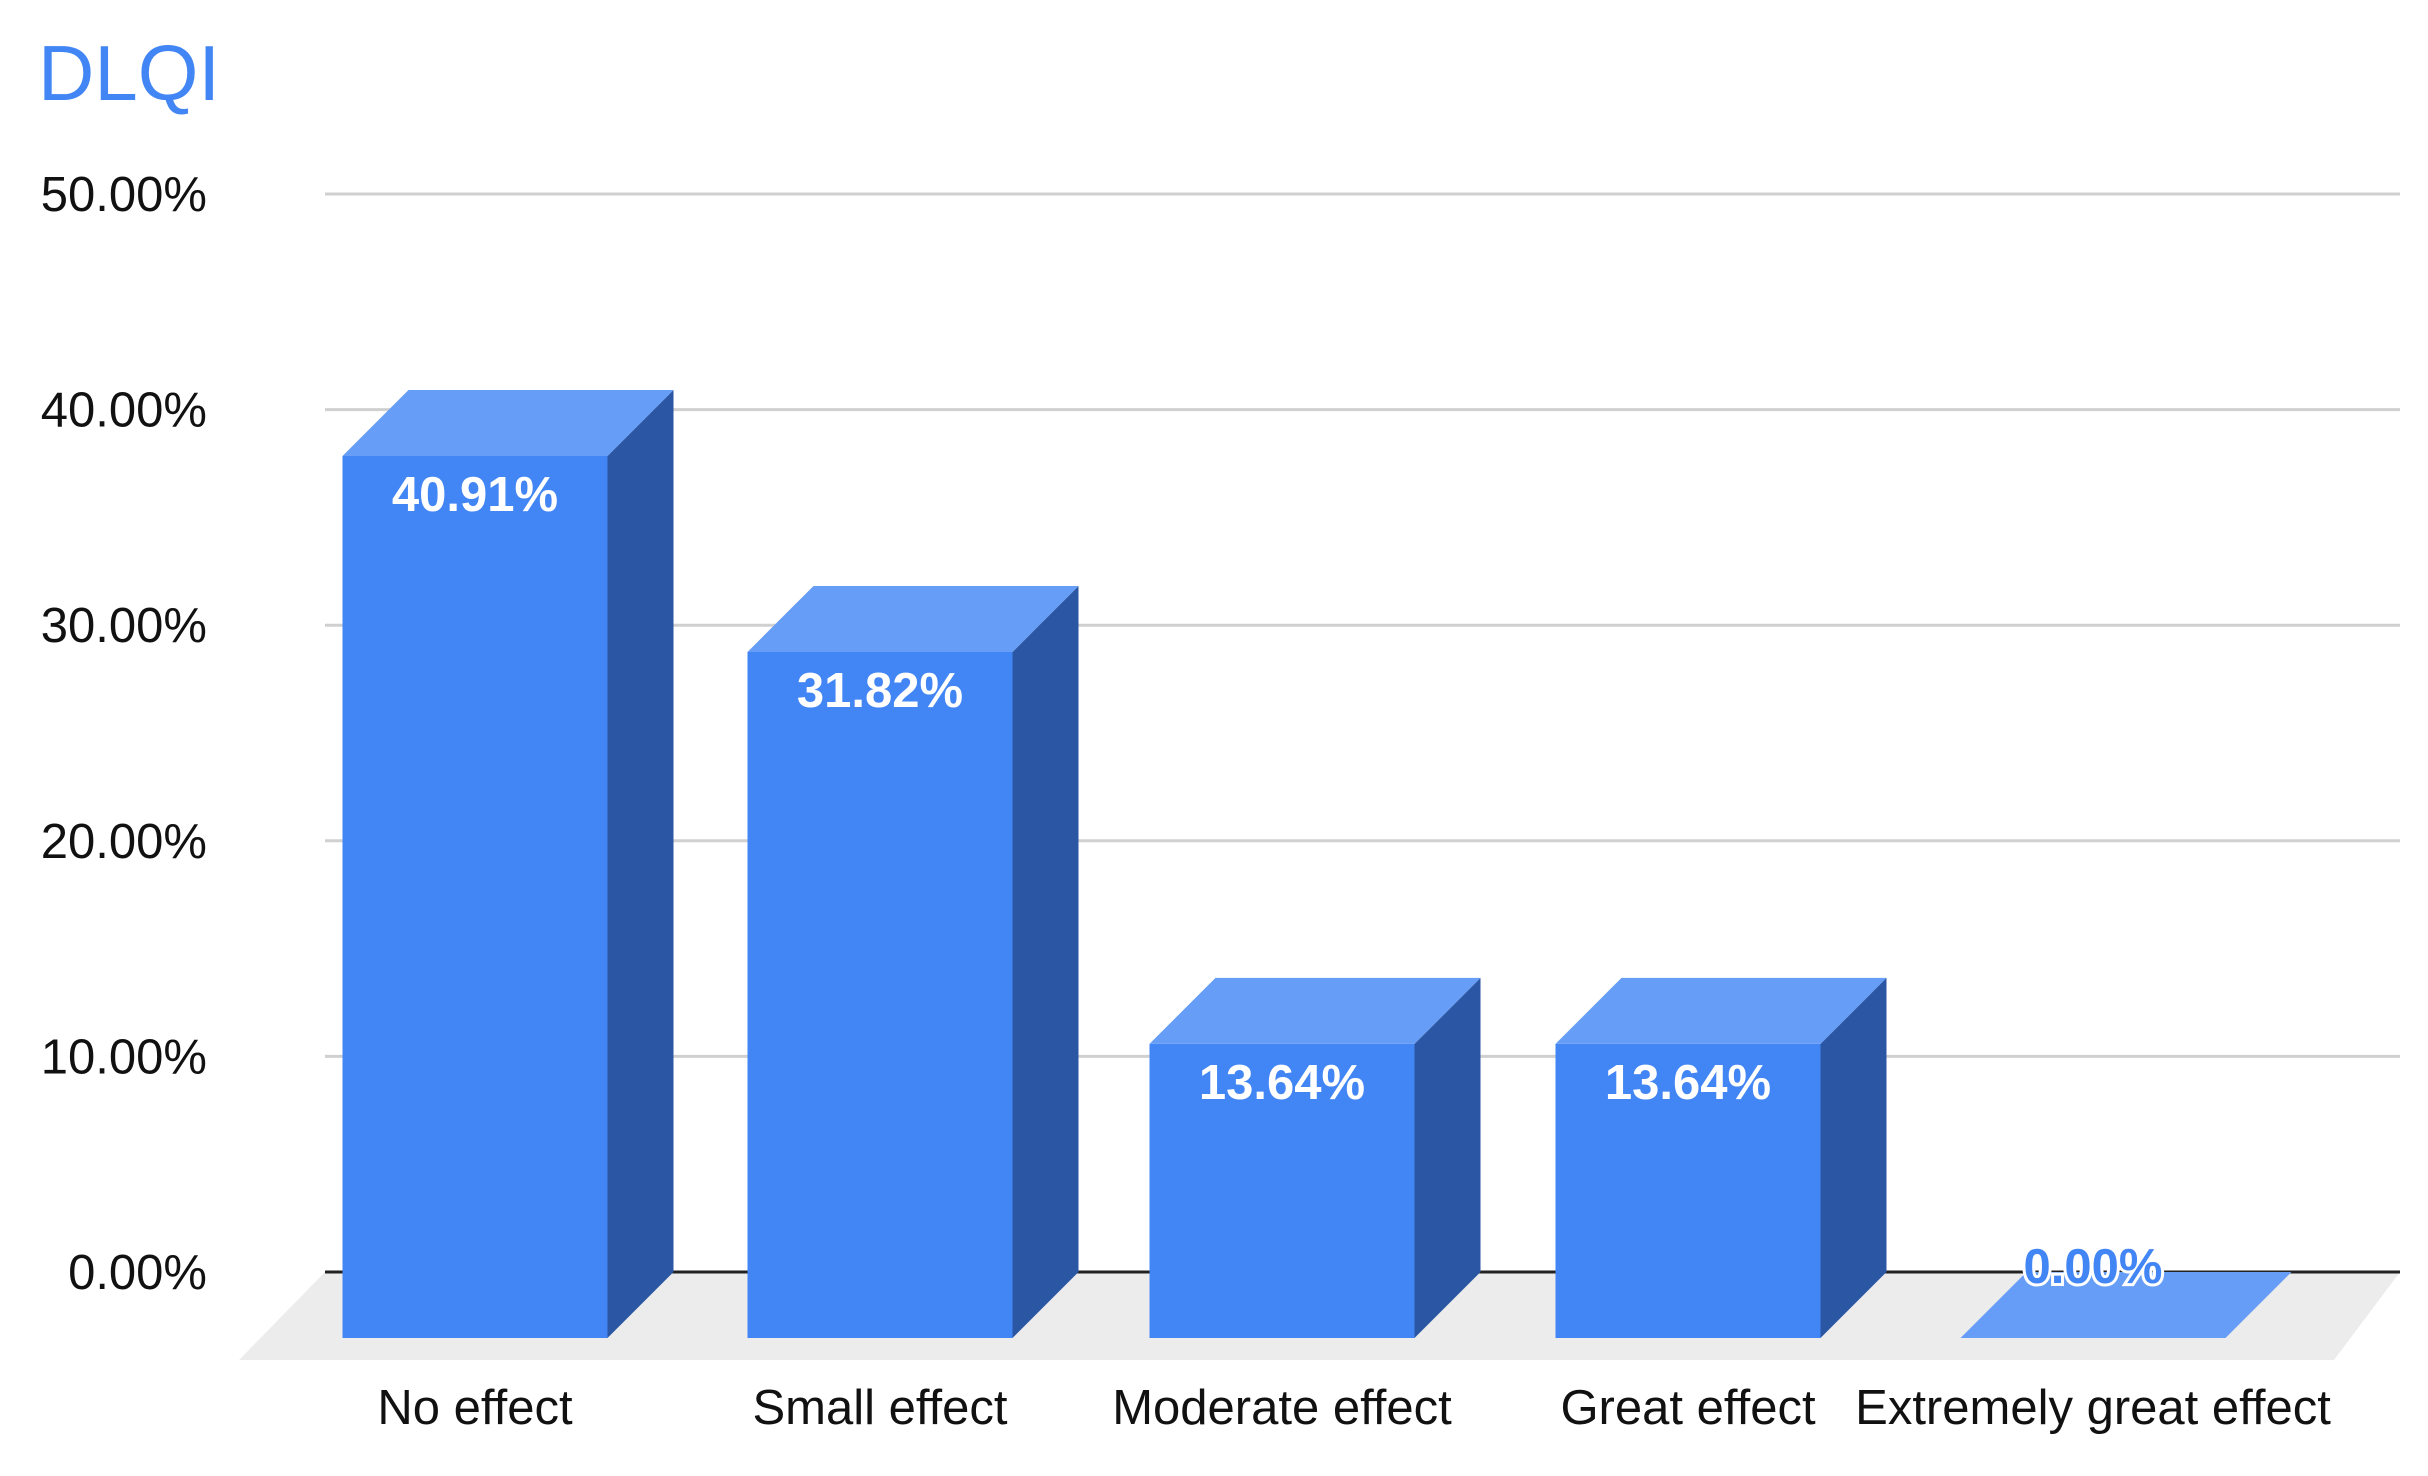 Image resolution: width=2428 pixels, height=1476 pixels. I want to click on chart-title: DLQI, so click(129, 73).